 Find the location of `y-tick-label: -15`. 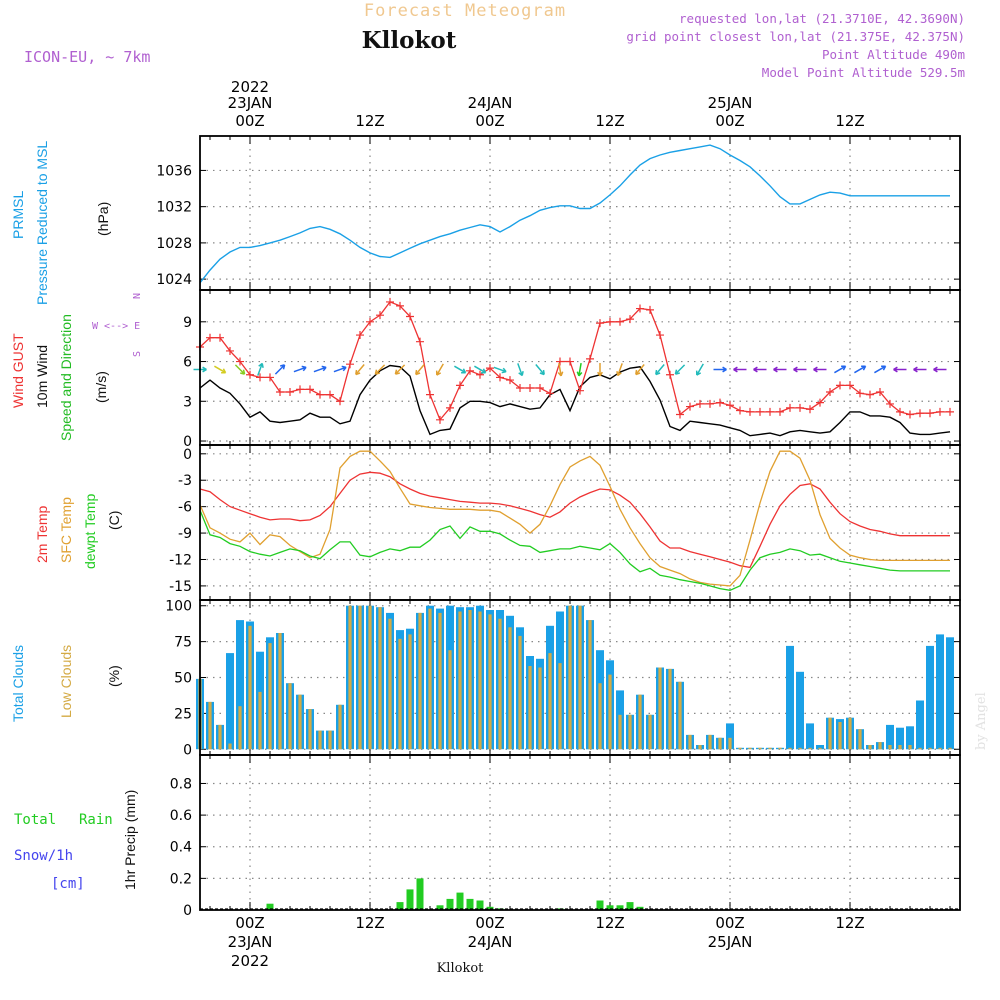

y-tick-label: -15 is located at coordinates (180, 587).